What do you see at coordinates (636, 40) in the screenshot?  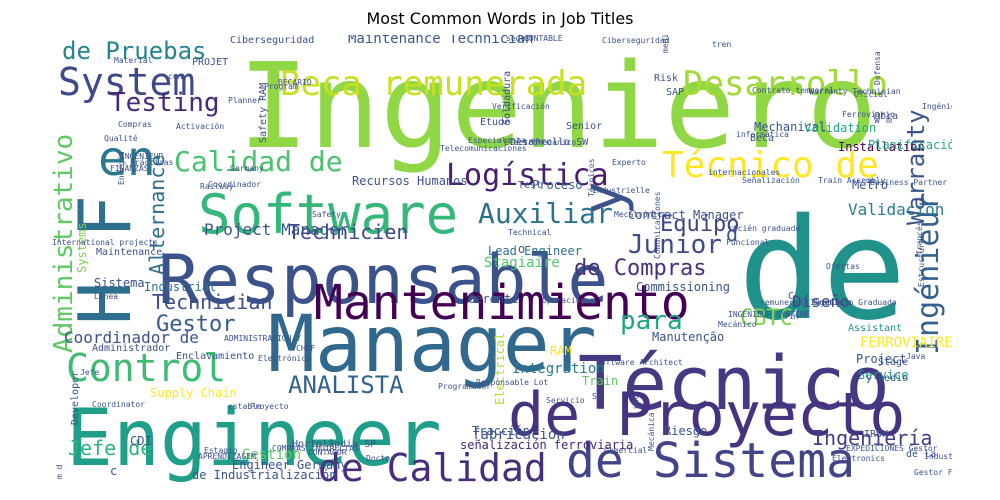 I see `word-158: Ciberseguridad` at bounding box center [636, 40].